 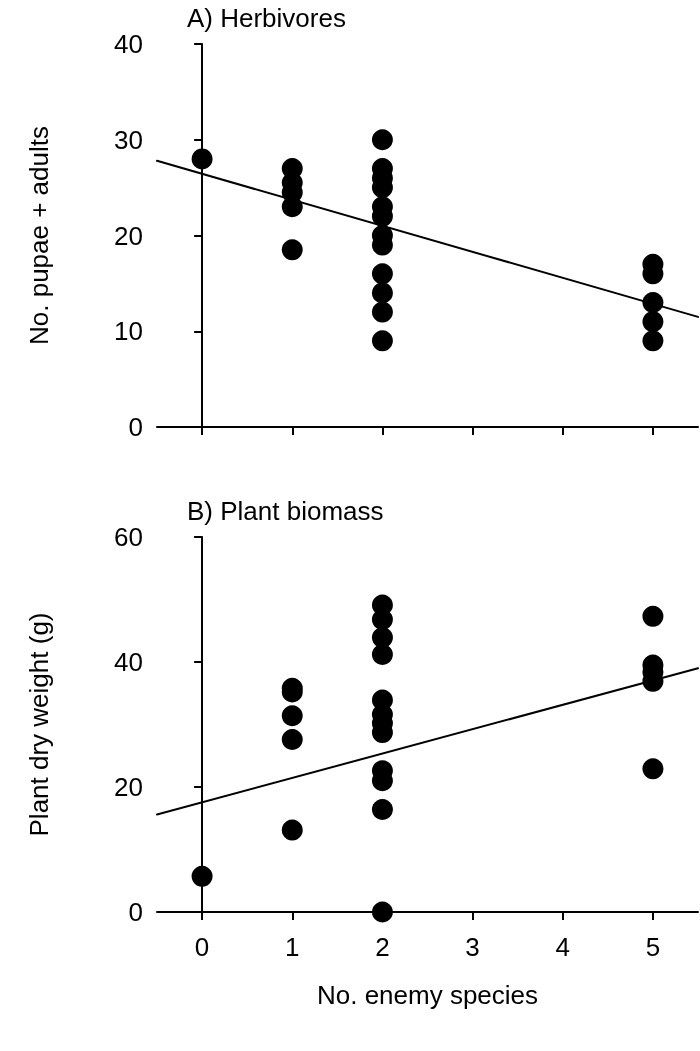 What do you see at coordinates (39, 235) in the screenshot?
I see `y-axis-title: No. pupae + adults` at bounding box center [39, 235].